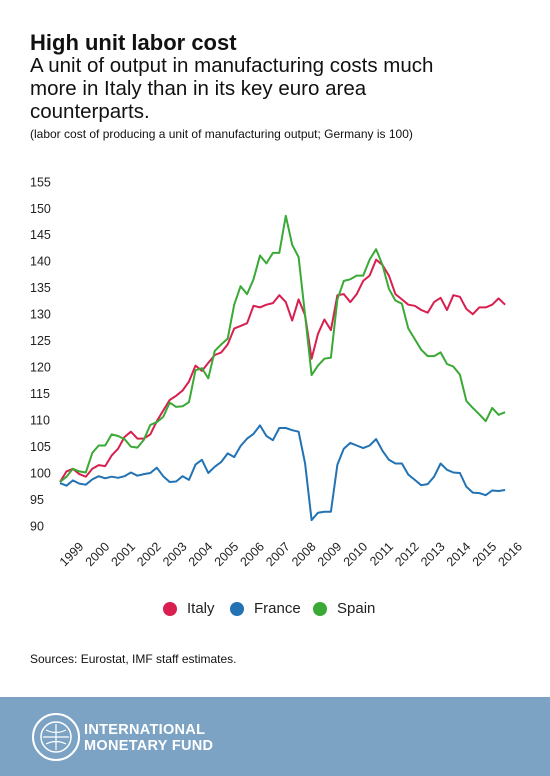 The width and height of the screenshot is (550, 776). What do you see at coordinates (37, 526) in the screenshot?
I see `y-tick-label: 90` at bounding box center [37, 526].